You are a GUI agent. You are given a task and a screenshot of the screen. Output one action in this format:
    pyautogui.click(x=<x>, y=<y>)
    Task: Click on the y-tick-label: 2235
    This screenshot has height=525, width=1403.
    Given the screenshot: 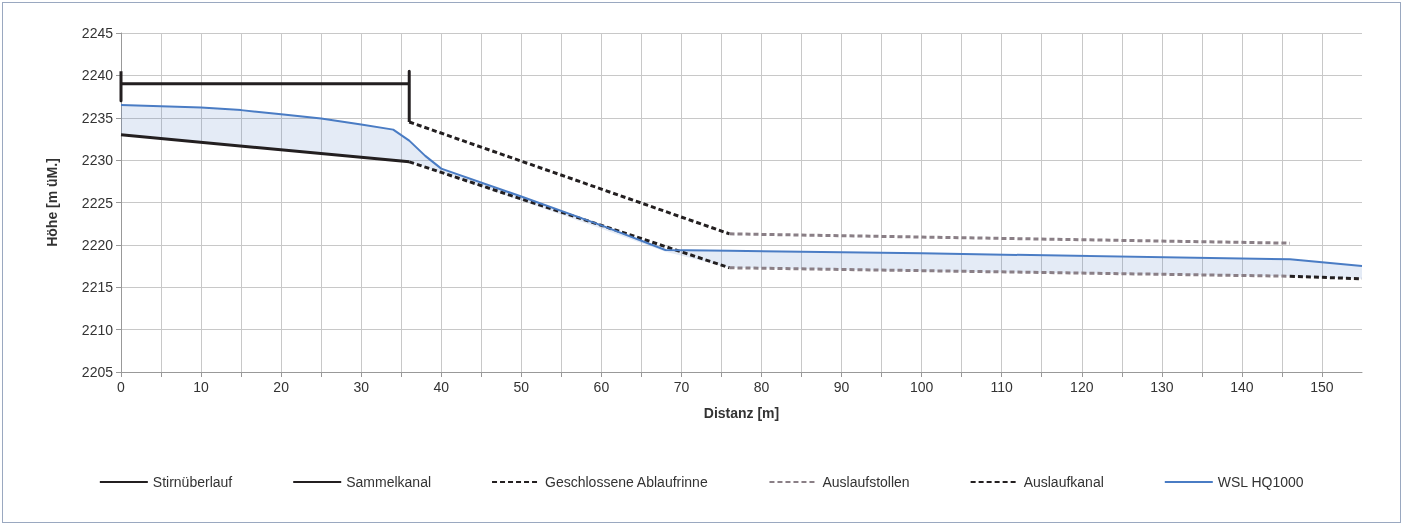 What is the action you would take?
    pyautogui.click(x=97, y=117)
    